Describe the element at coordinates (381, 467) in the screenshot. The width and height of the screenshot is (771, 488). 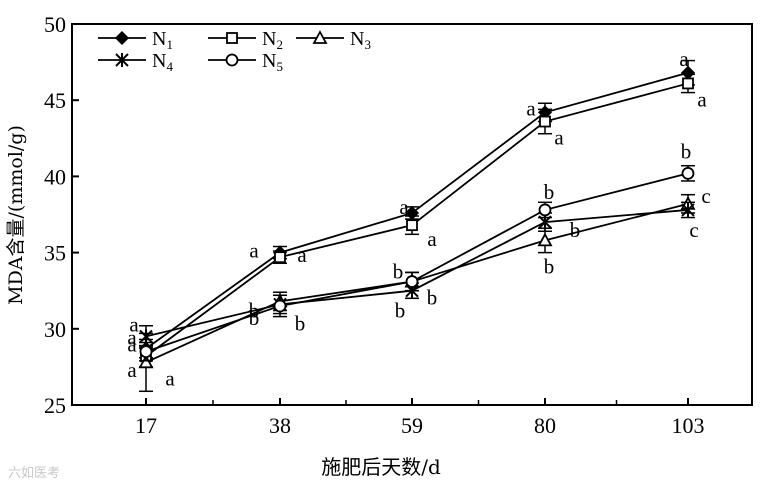
I see `x-axis-label: 施肥后天数/d` at that location.